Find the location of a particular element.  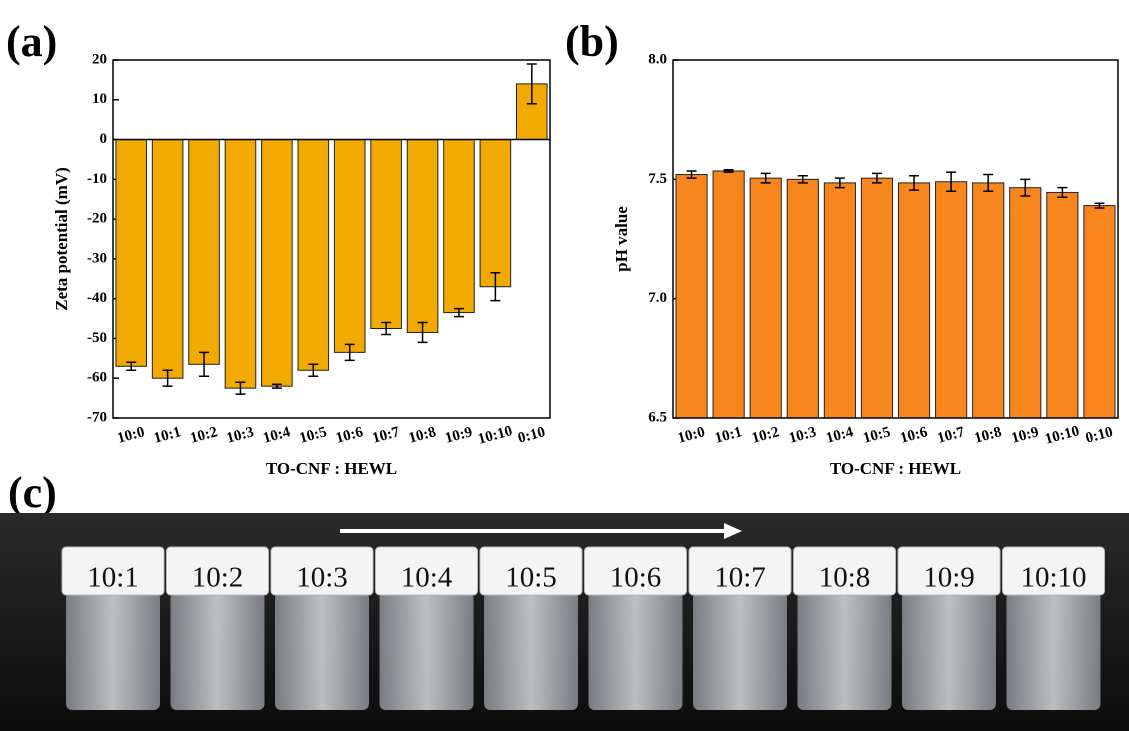

vial-label: 10:8 is located at coordinates (845, 578).